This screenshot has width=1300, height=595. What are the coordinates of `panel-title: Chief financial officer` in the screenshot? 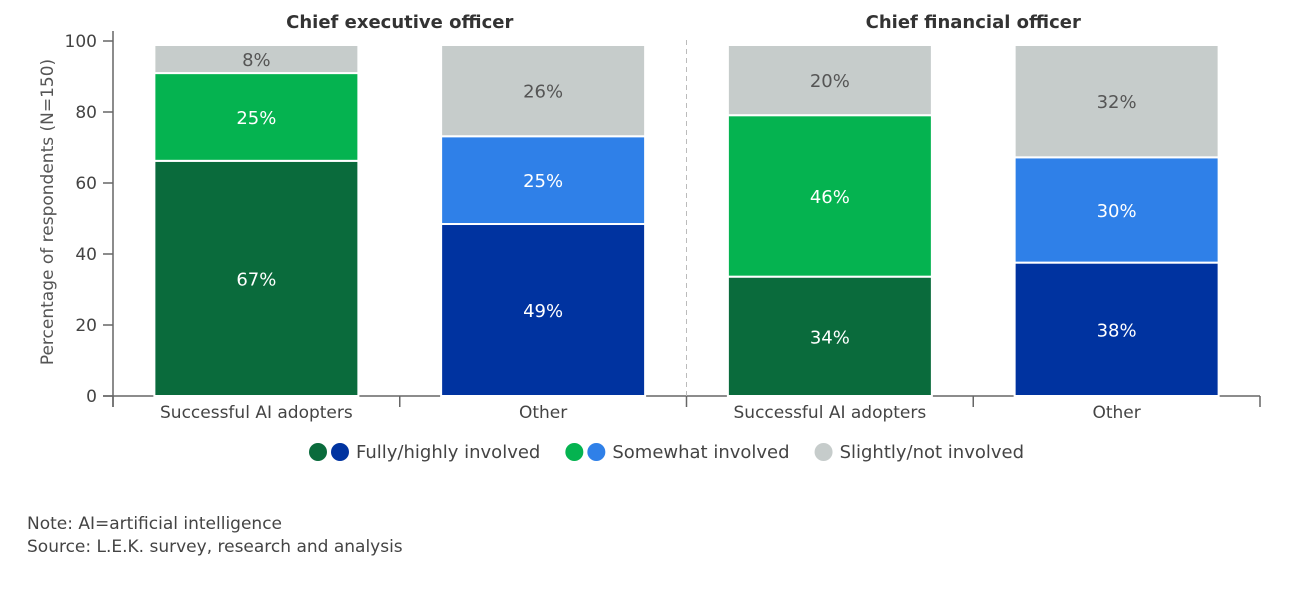 It's located at (973, 22).